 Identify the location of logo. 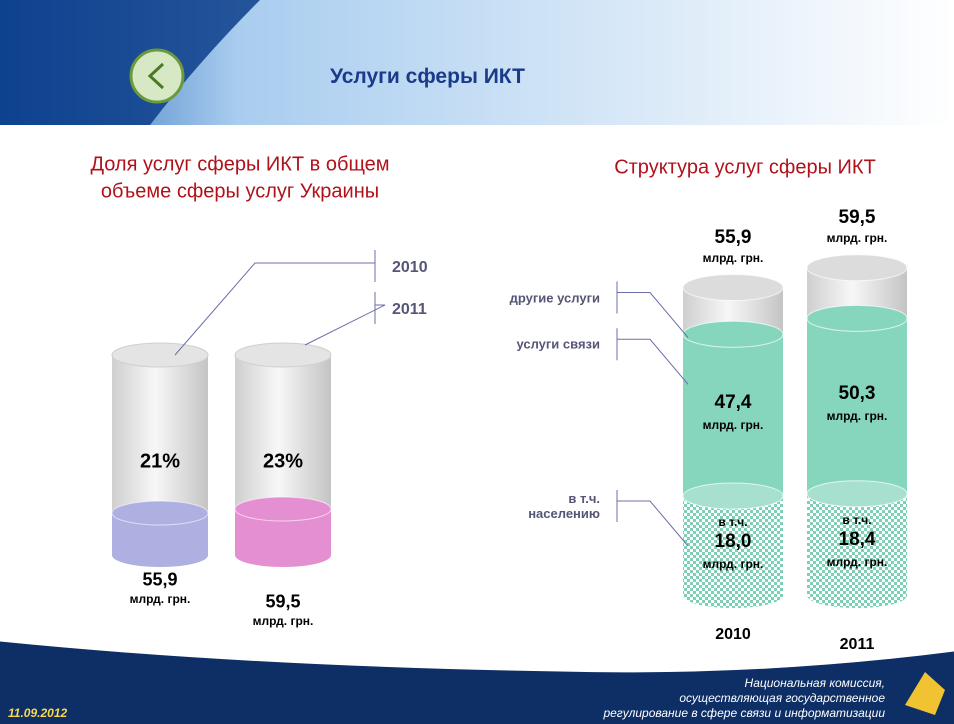
(925, 693).